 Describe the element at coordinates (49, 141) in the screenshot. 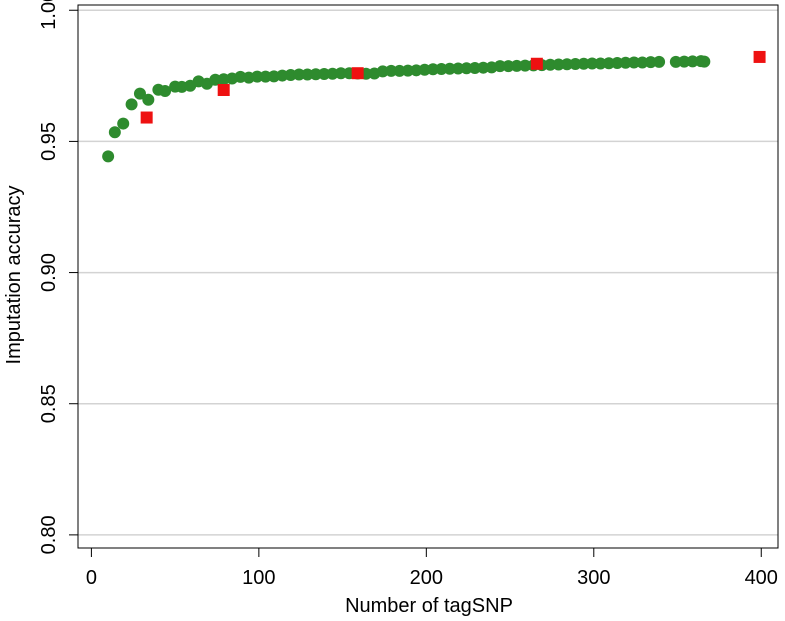

I see `y-tick-label: 0.95` at that location.